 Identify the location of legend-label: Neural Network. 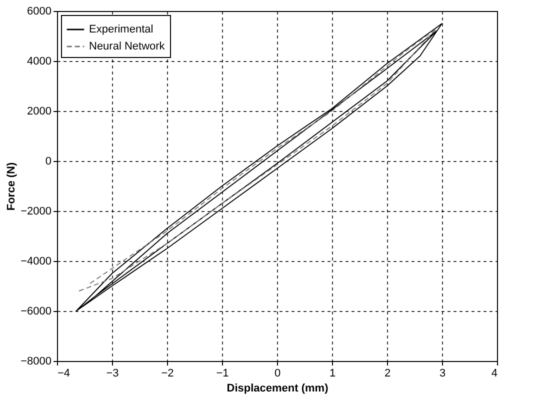
(127, 46).